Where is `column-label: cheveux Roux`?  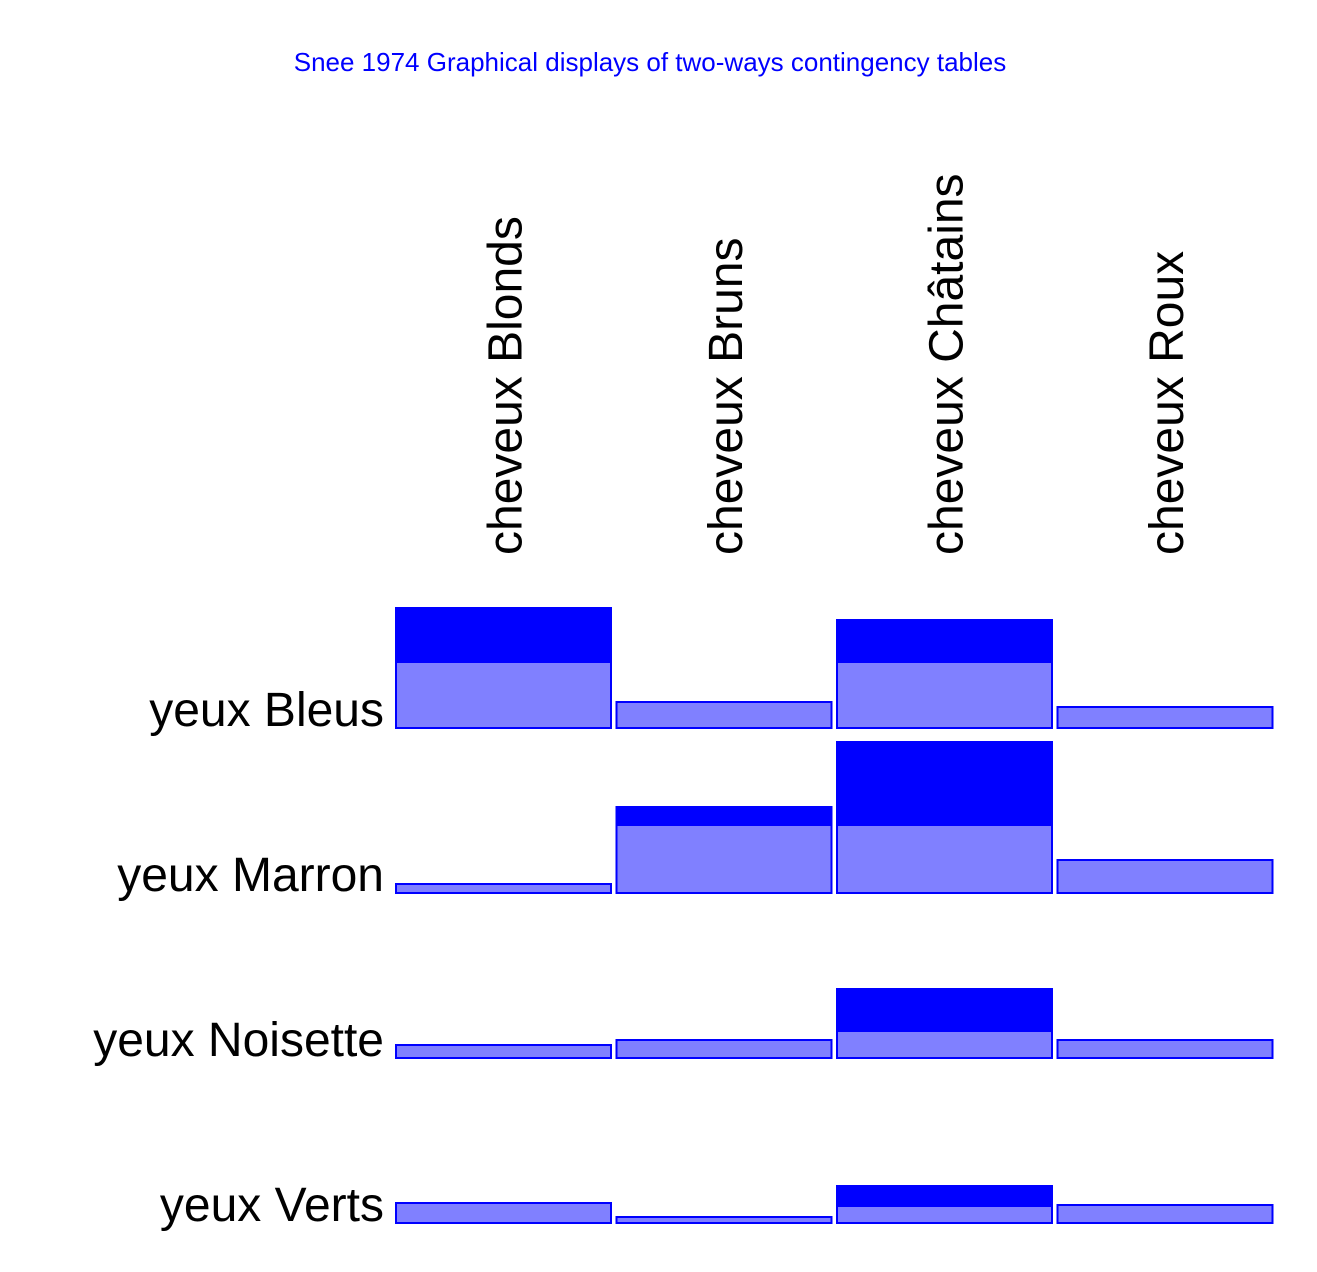 column-label: cheveux Roux is located at coordinates (1167, 403).